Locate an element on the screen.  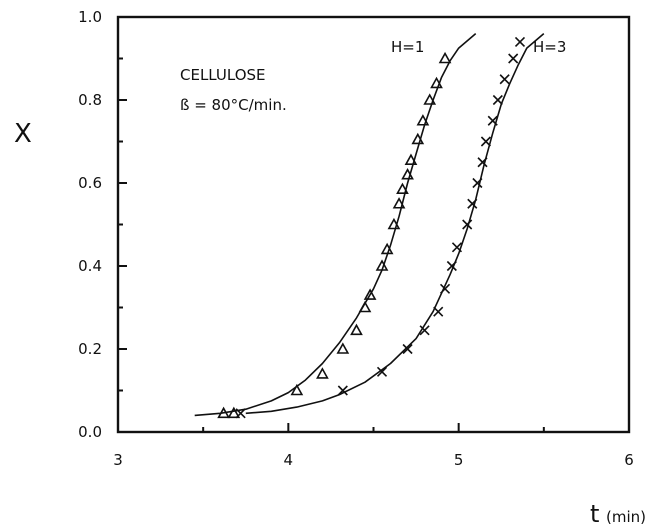
y-tick-label-1.0: 1.0 is located at coordinates (90, 17).